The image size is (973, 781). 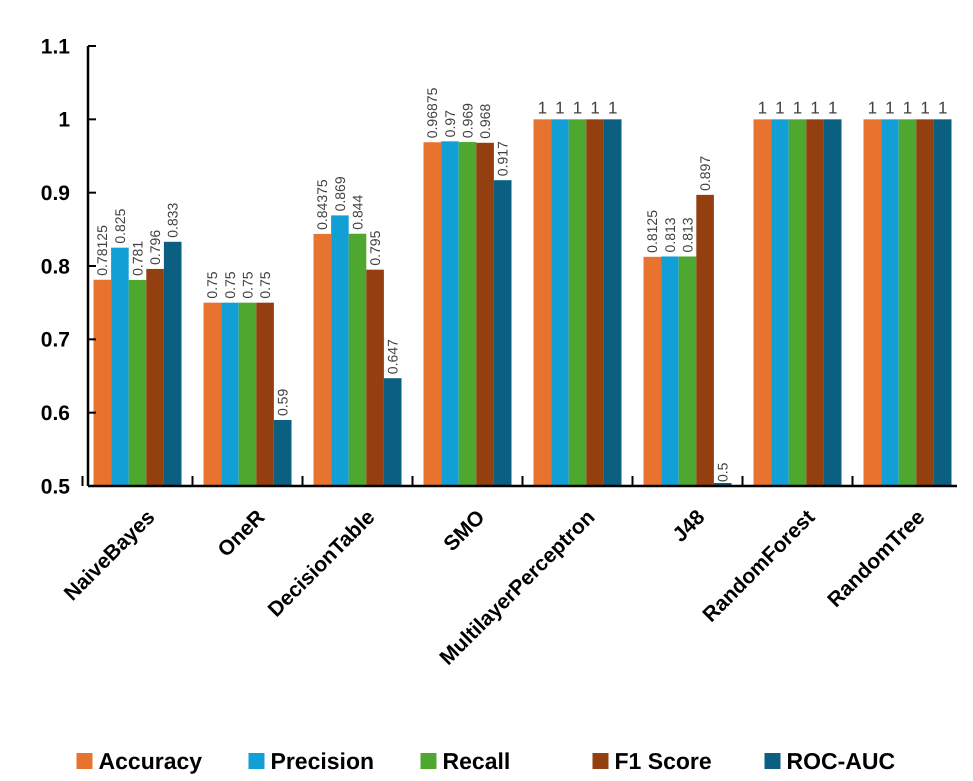 What do you see at coordinates (55, 340) in the screenshot?
I see `y-tick-label: 0.7` at bounding box center [55, 340].